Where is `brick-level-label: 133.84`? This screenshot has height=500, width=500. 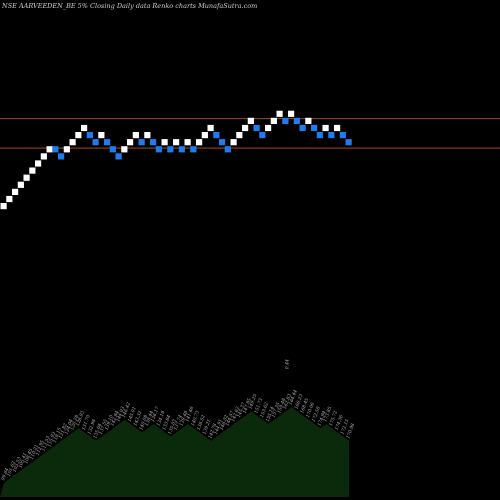 brick-level-label: 133.84 is located at coordinates (166, 422).